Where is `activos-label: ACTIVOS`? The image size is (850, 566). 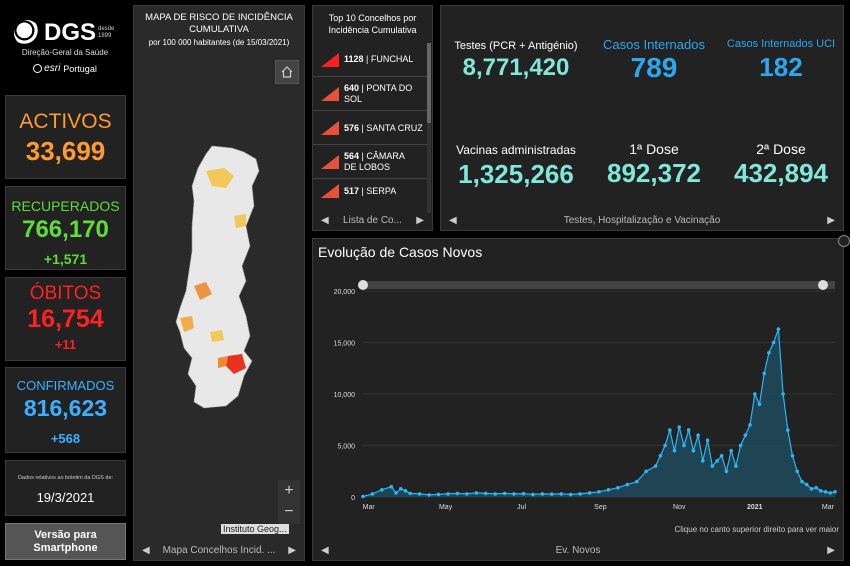
activos-label: ACTIVOS is located at coordinates (65, 121).